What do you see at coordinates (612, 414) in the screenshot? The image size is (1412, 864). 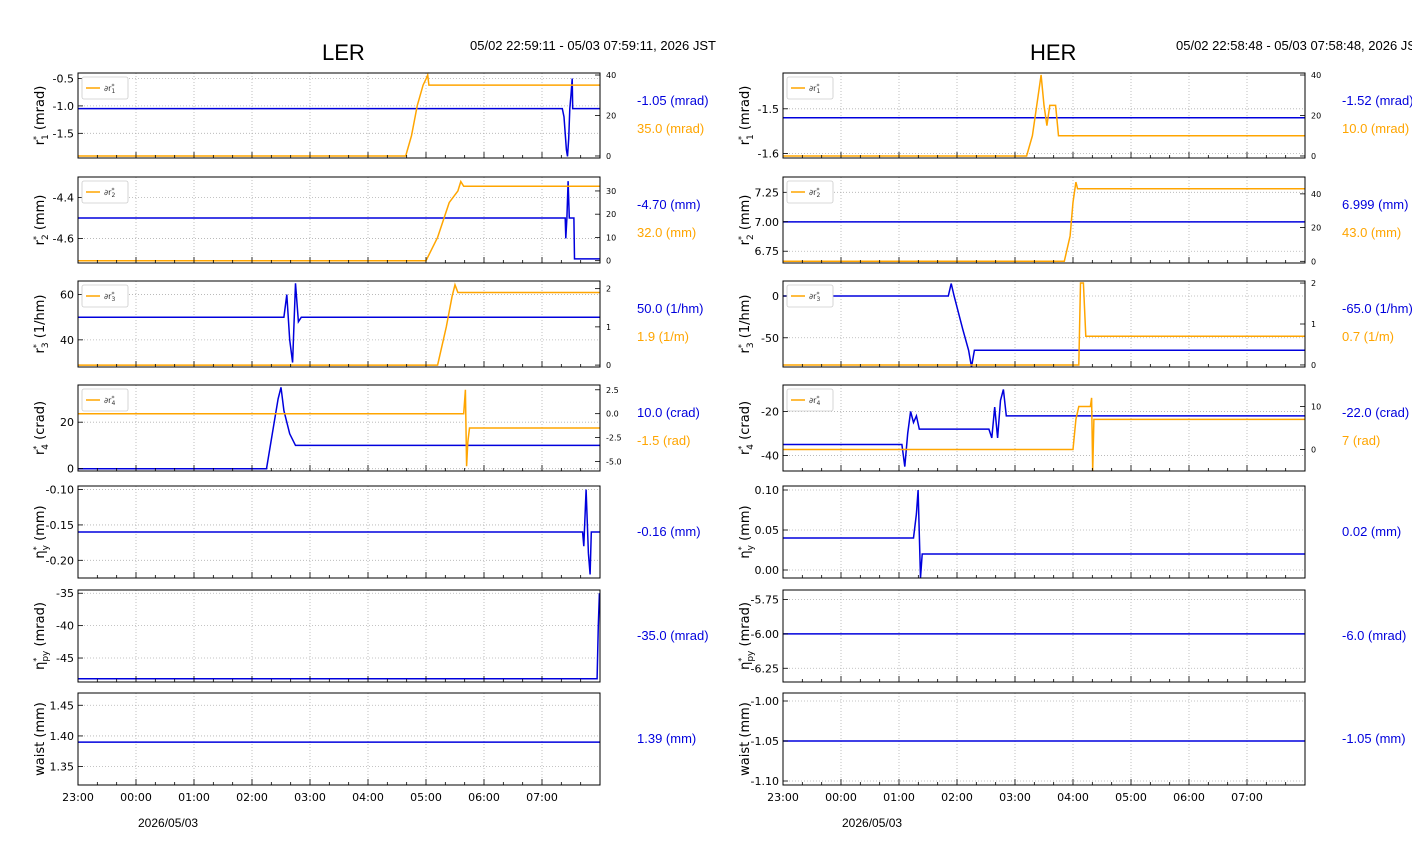 I see `y2-tick-label: 0.0` at bounding box center [612, 414].